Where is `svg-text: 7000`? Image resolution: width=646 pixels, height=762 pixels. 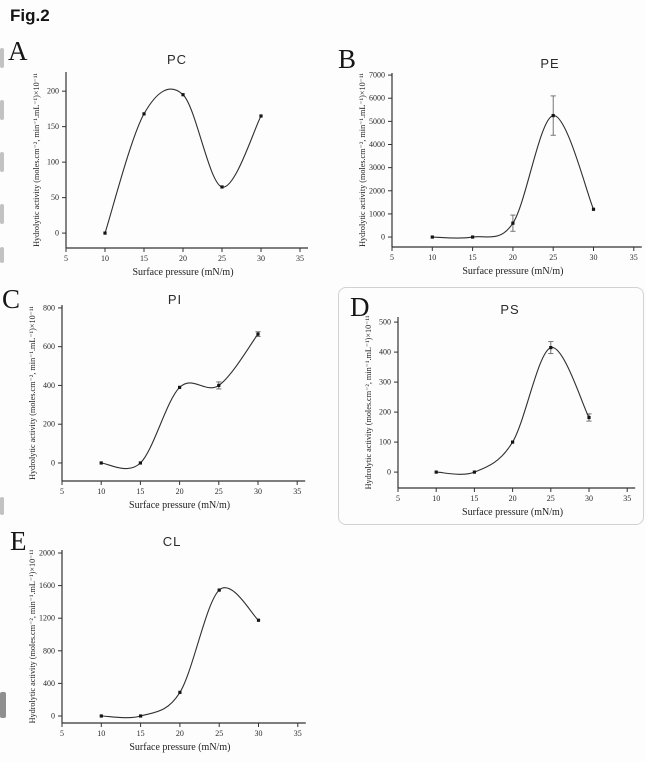
svg-text: 7000 is located at coordinates (377, 75).